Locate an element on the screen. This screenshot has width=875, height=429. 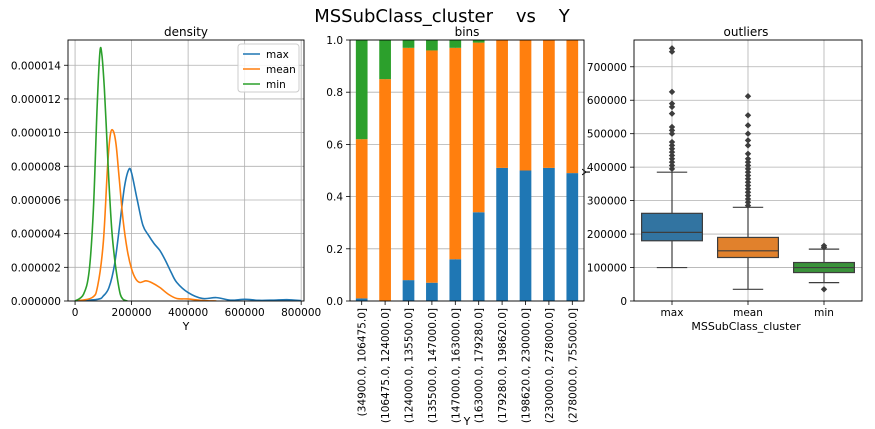
density-ytick-label: 0.000006 is located at coordinates (36, 201).